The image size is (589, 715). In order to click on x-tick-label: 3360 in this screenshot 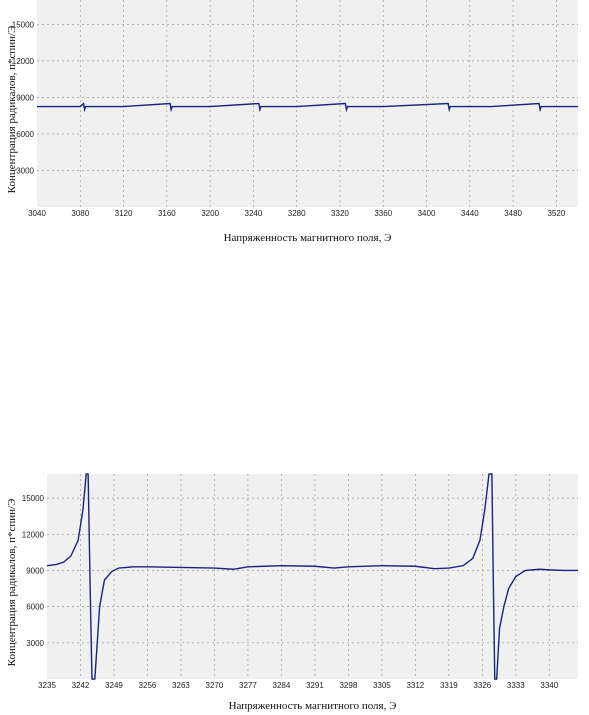, I will do `click(383, 213)`.